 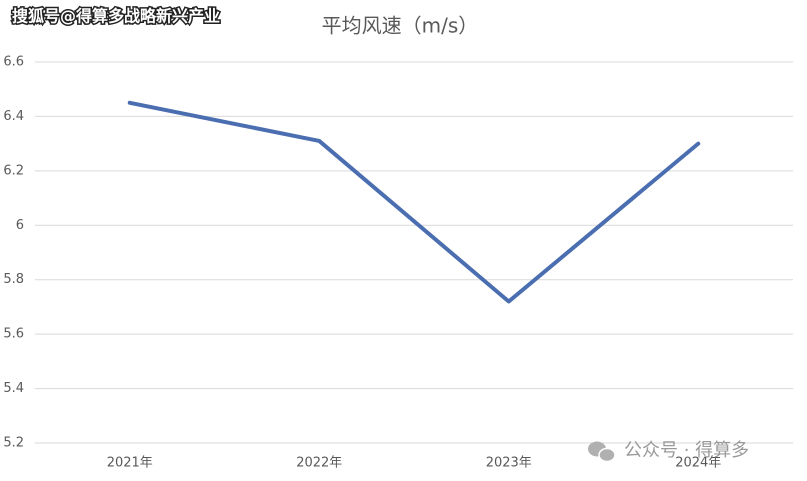 I want to click on y-tick-label: 5.8, so click(x=13, y=279).